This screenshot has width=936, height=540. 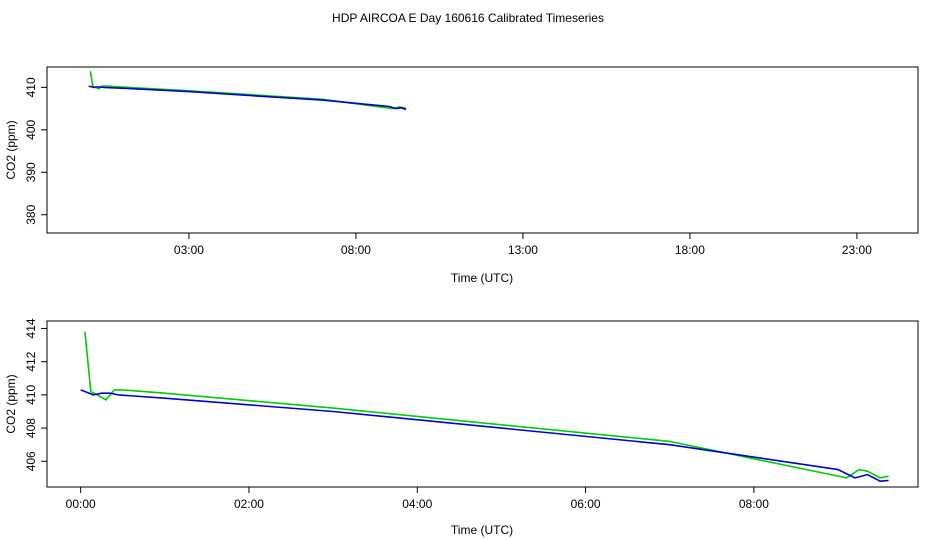 What do you see at coordinates (31, 328) in the screenshot?
I see `y-tick-label: 414` at bounding box center [31, 328].